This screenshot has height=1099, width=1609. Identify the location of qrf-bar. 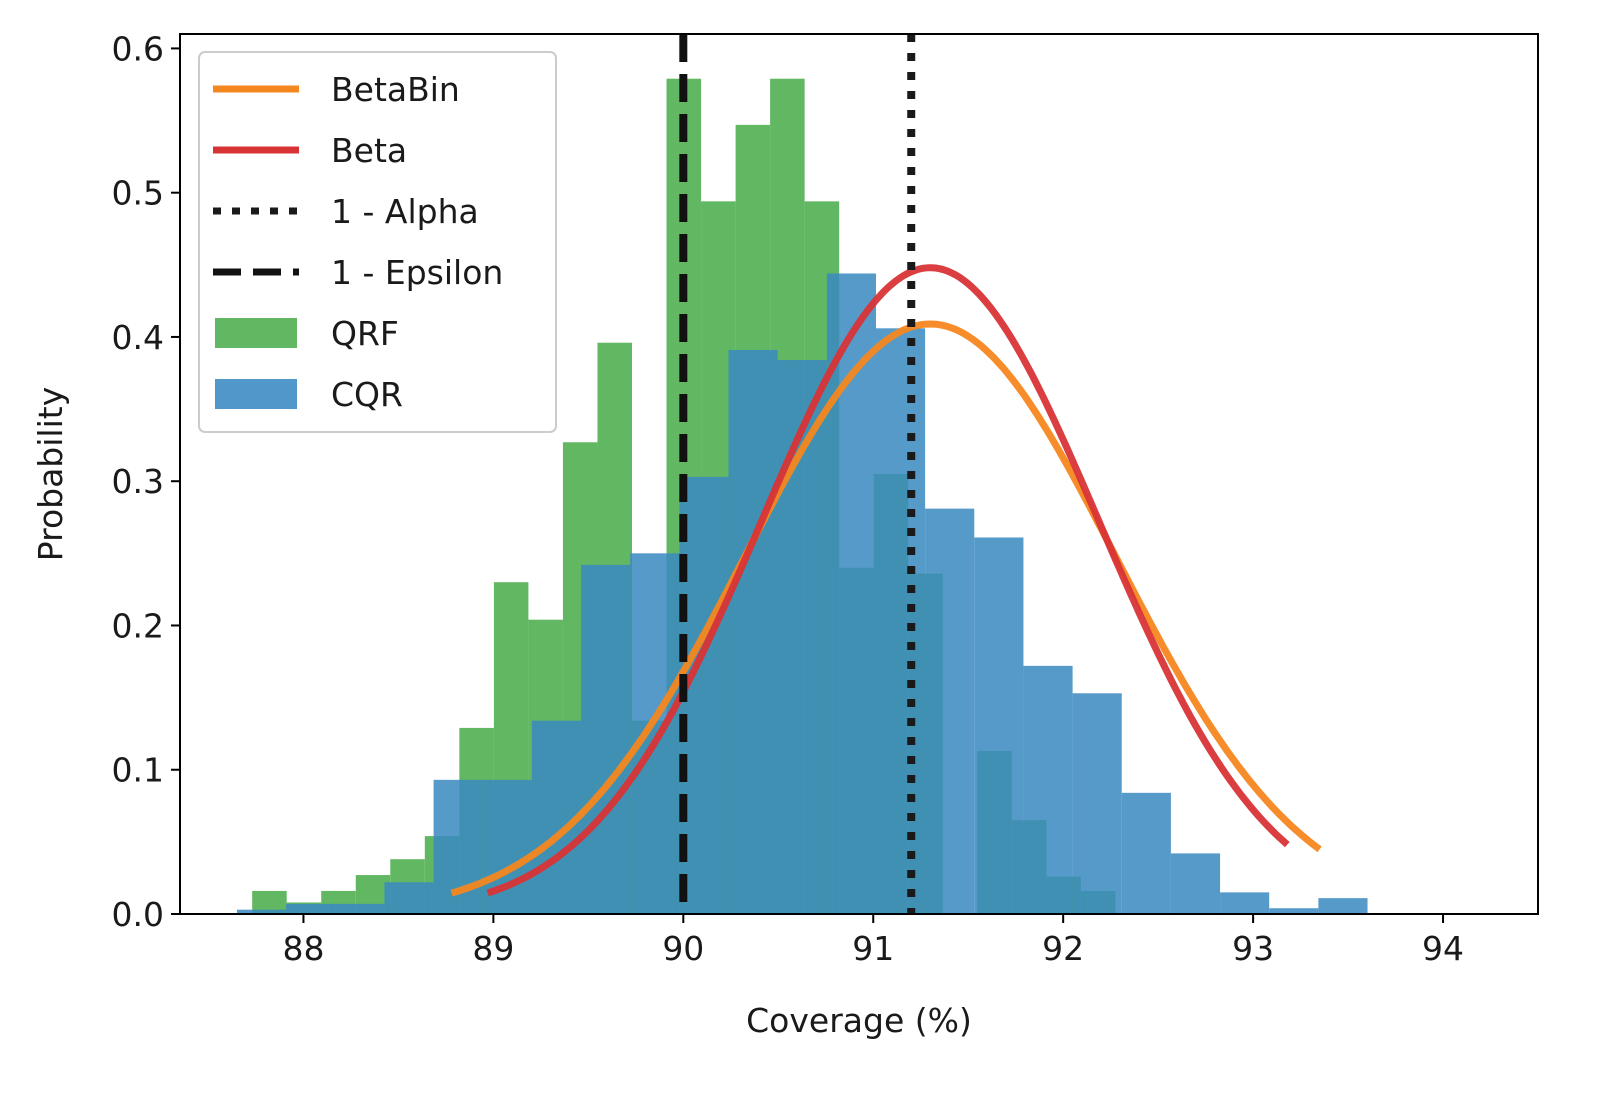
(269, 902).